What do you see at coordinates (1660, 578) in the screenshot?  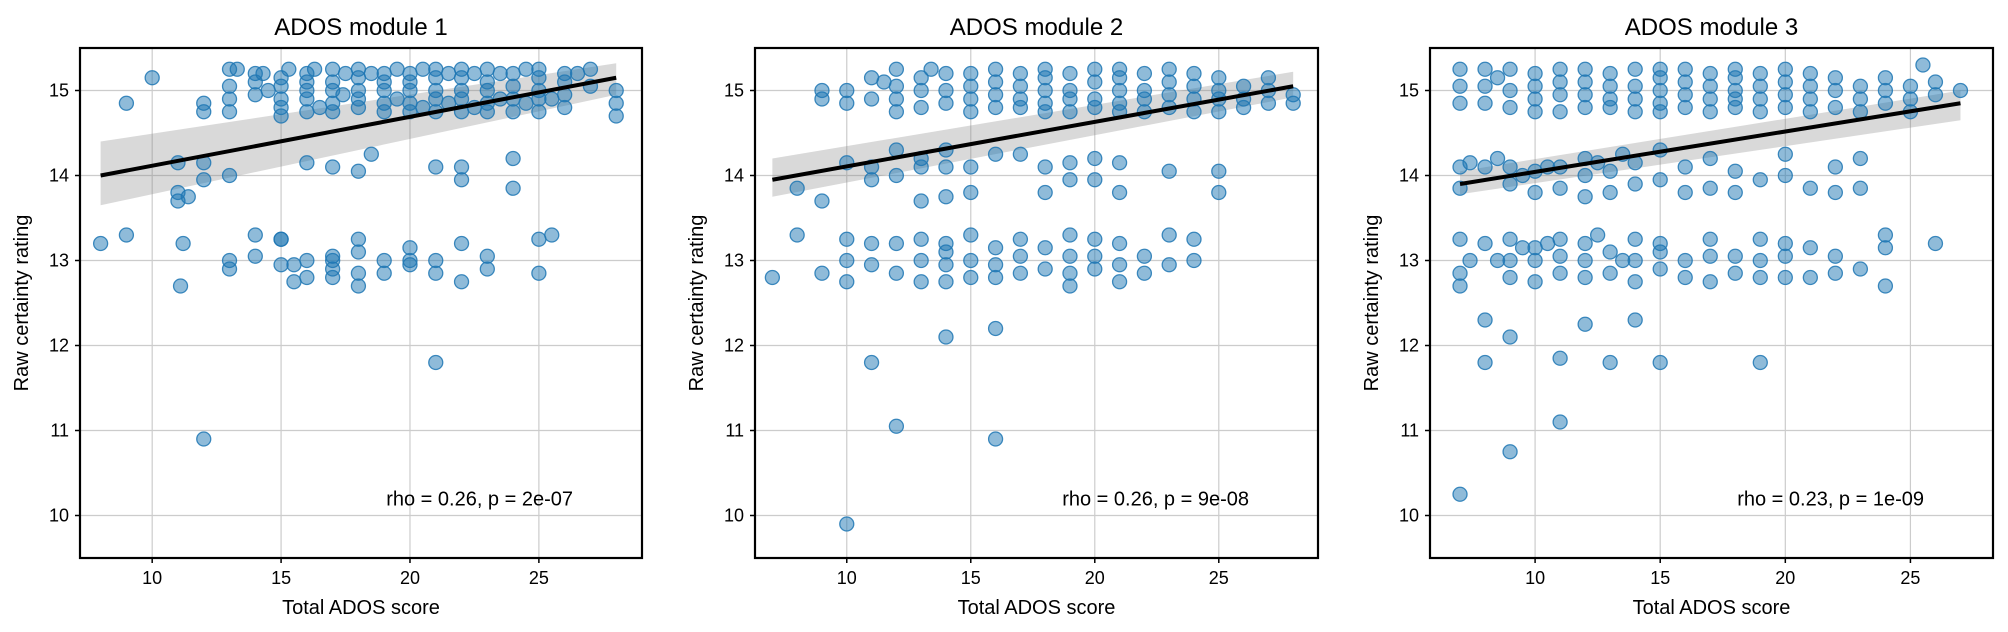 I see `x-tick-label: 15` at bounding box center [1660, 578].